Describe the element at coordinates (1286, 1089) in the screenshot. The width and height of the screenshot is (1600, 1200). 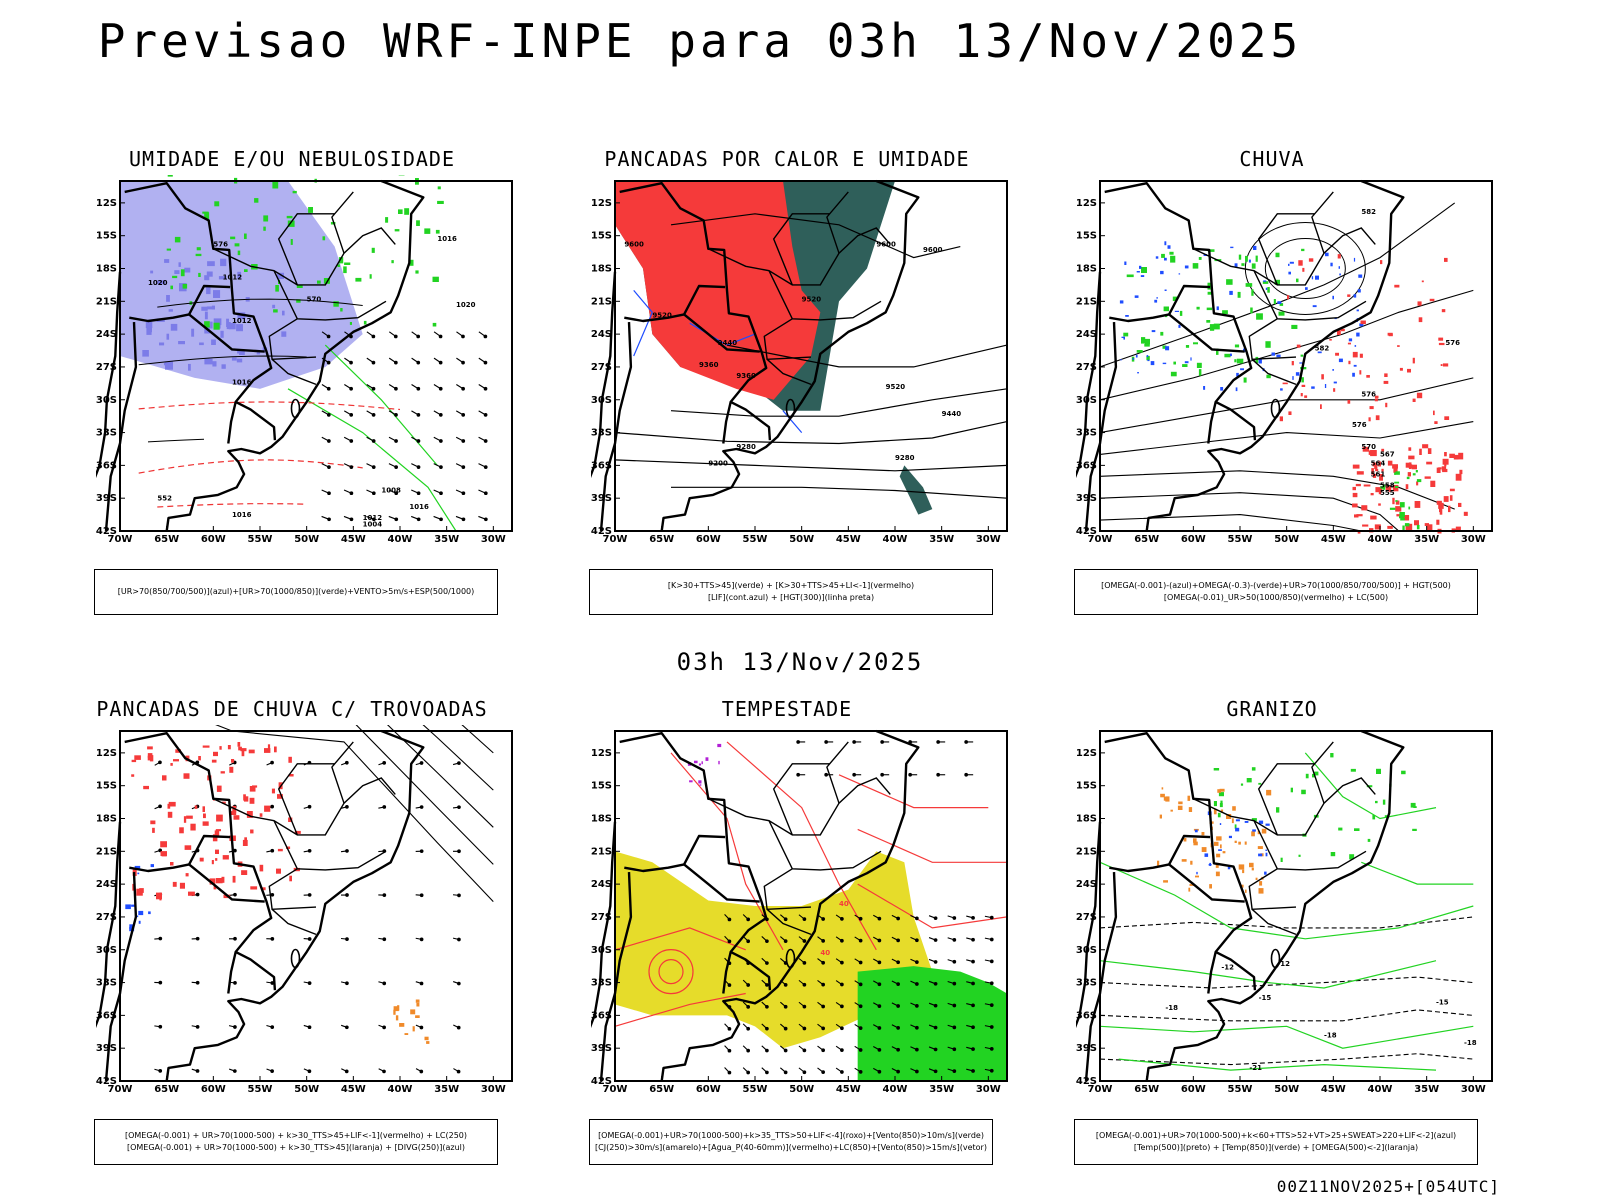
I see `lon-tick-label: 50W` at that location.